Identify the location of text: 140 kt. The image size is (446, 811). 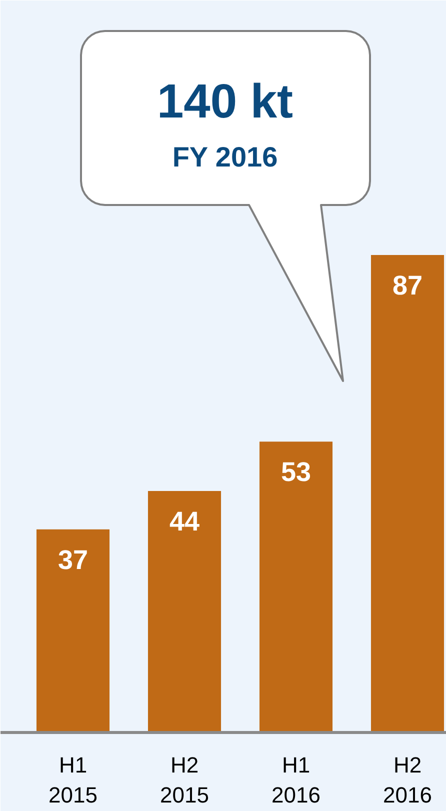
(225, 102).